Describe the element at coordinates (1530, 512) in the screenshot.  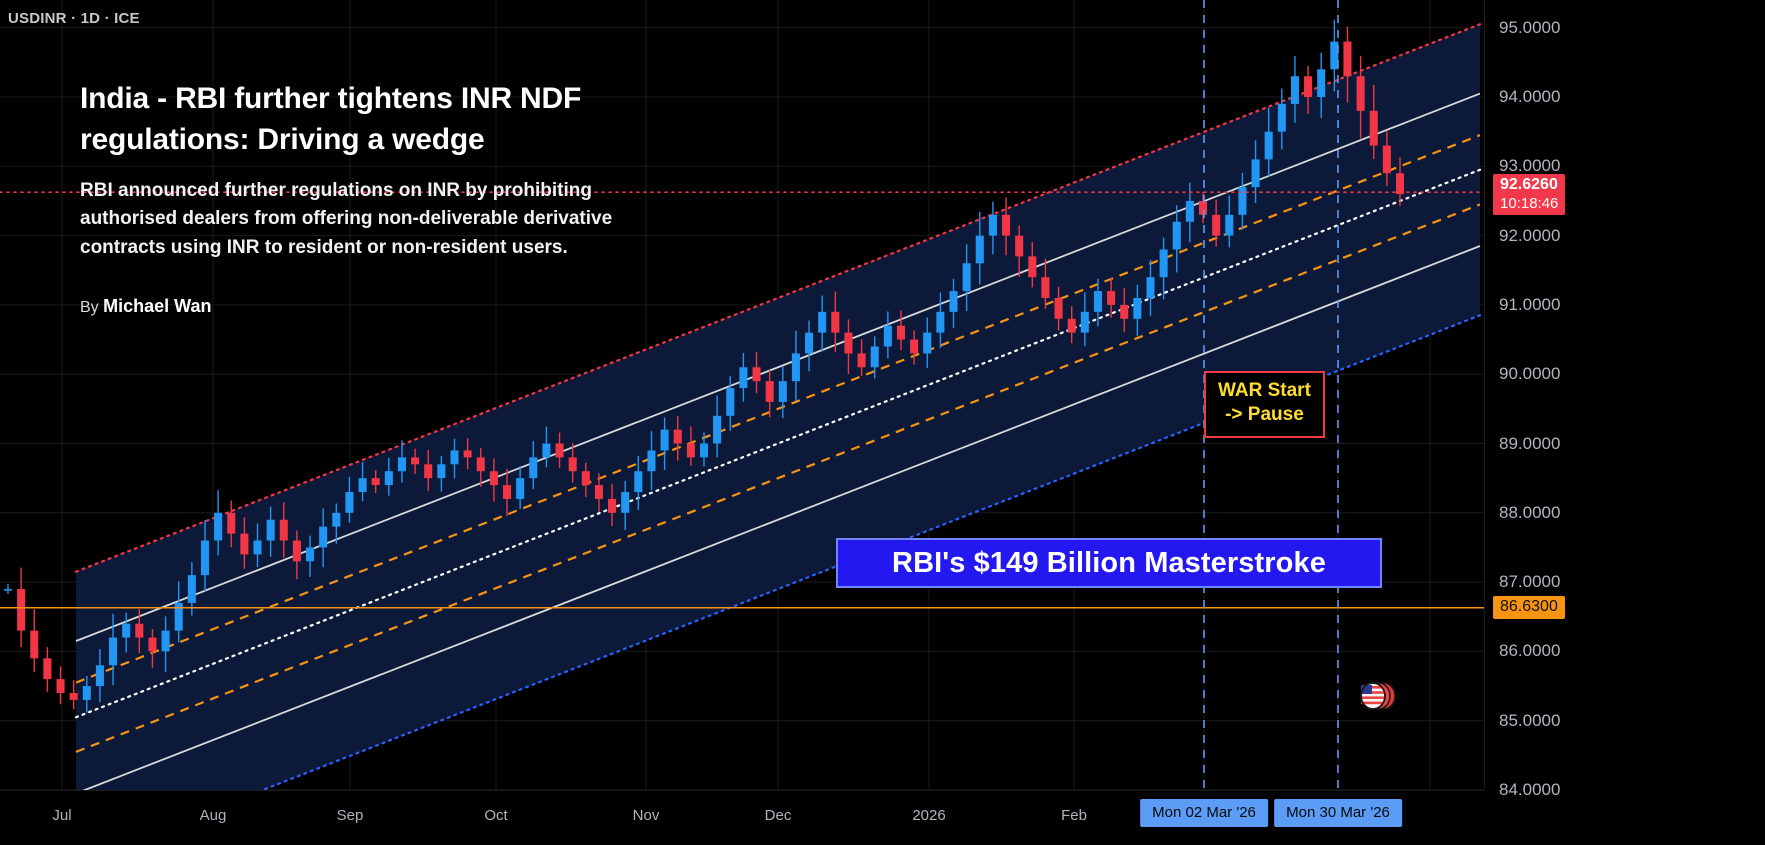
I see `price-axis-tick: 88.0000` at that location.